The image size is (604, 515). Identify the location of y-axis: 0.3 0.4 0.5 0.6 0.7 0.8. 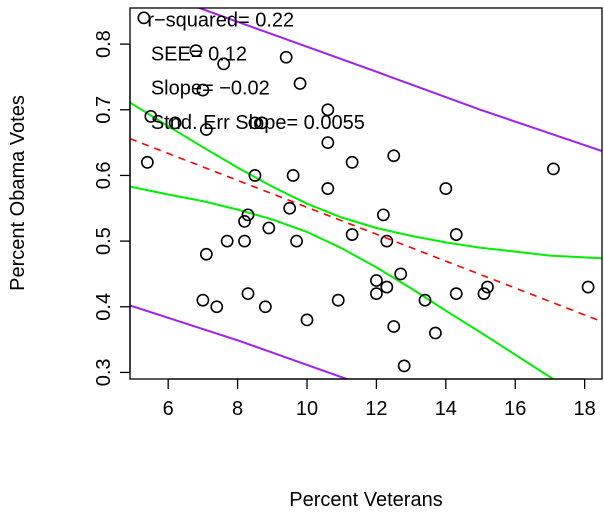
(112, 208).